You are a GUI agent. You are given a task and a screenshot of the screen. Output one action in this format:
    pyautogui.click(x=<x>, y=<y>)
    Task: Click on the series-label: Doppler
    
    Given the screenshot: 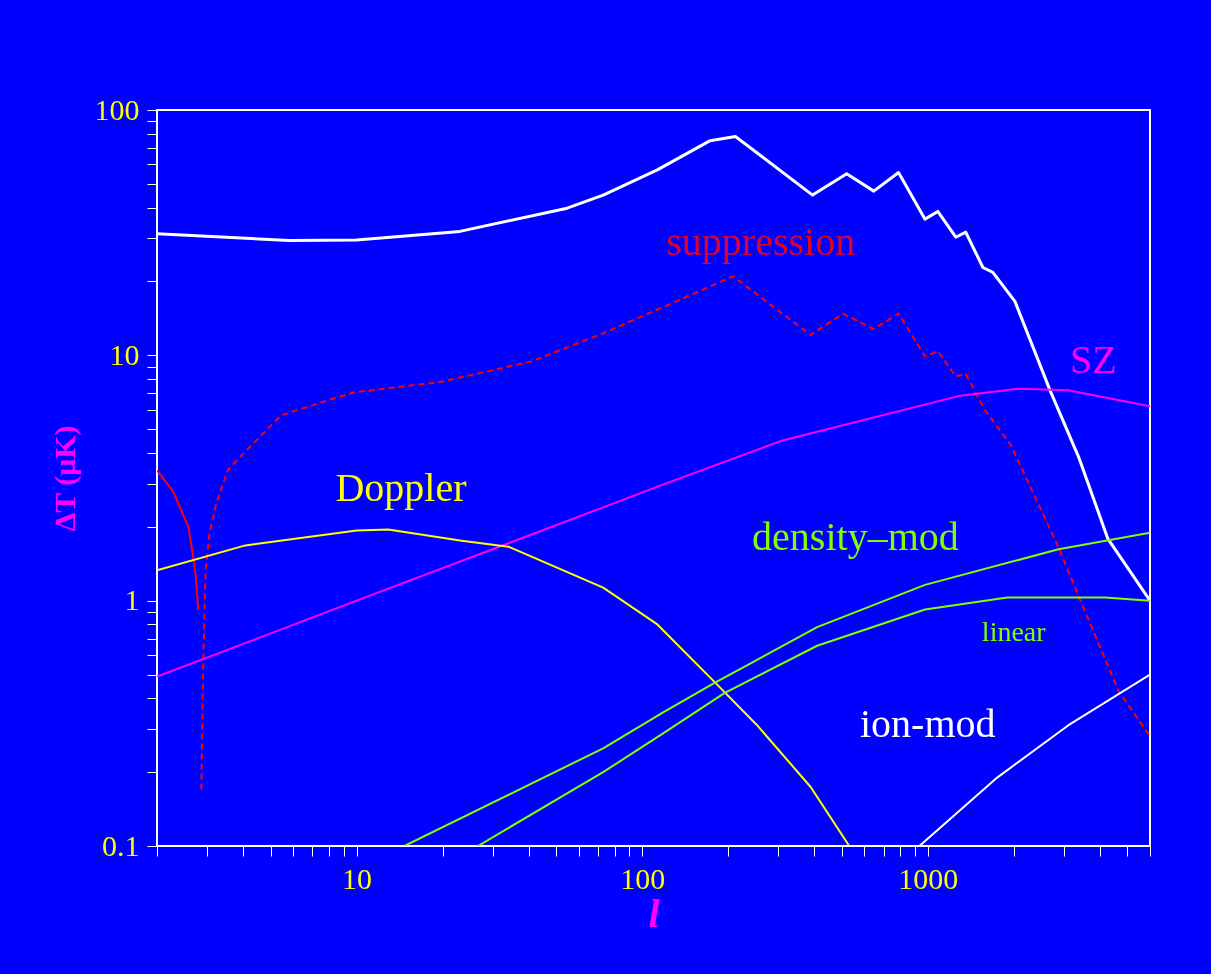 What is the action you would take?
    pyautogui.click(x=401, y=487)
    